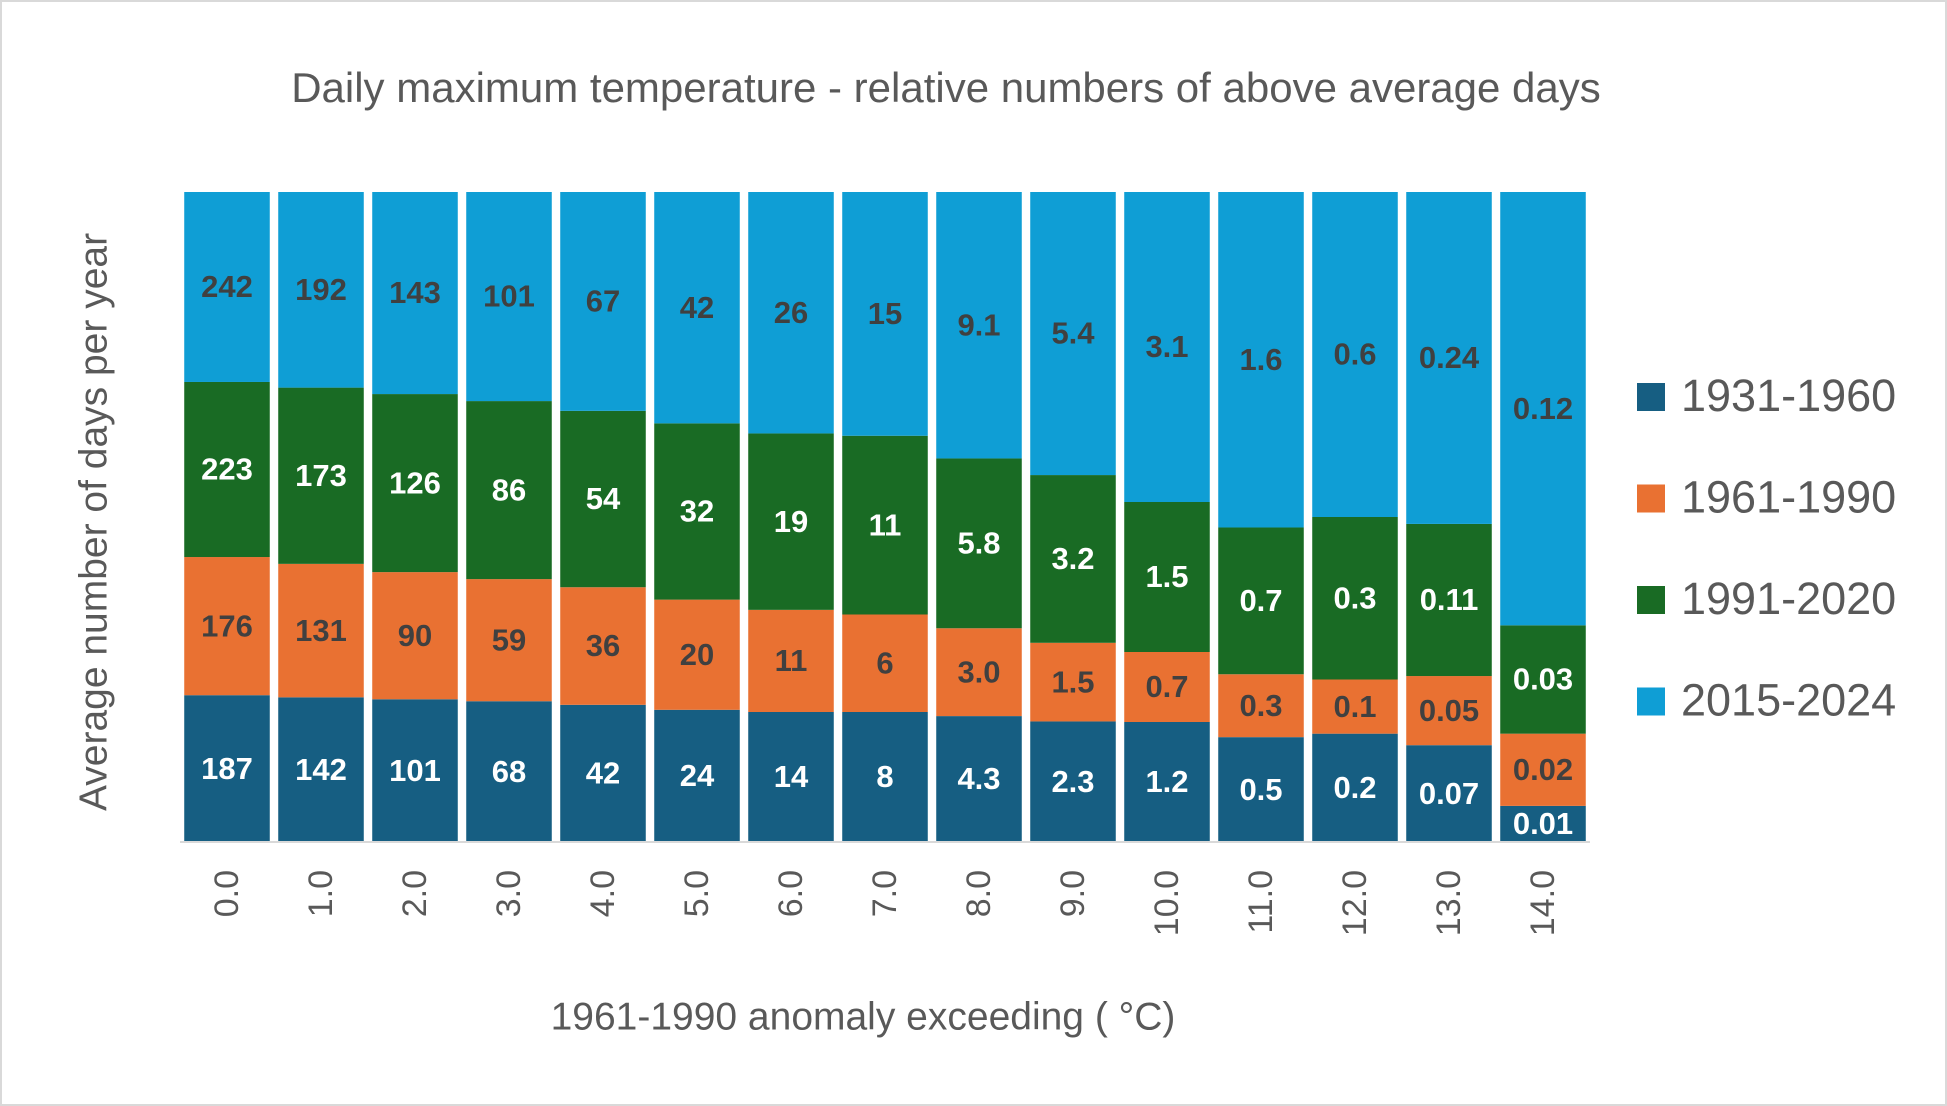 This screenshot has width=1947, height=1106. I want to click on data-label: 126, so click(415, 482).